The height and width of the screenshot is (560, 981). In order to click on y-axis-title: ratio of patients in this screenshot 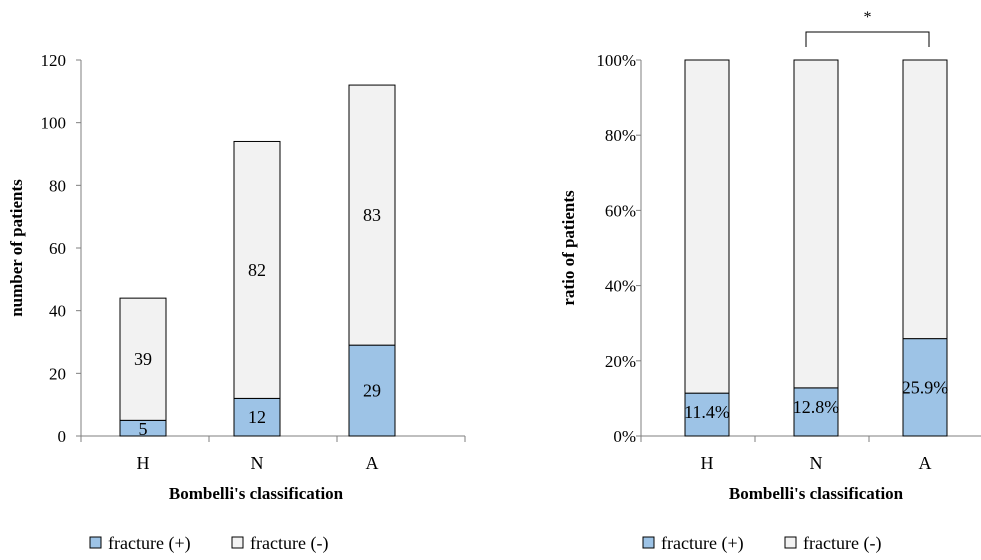, I will do `click(568, 248)`.